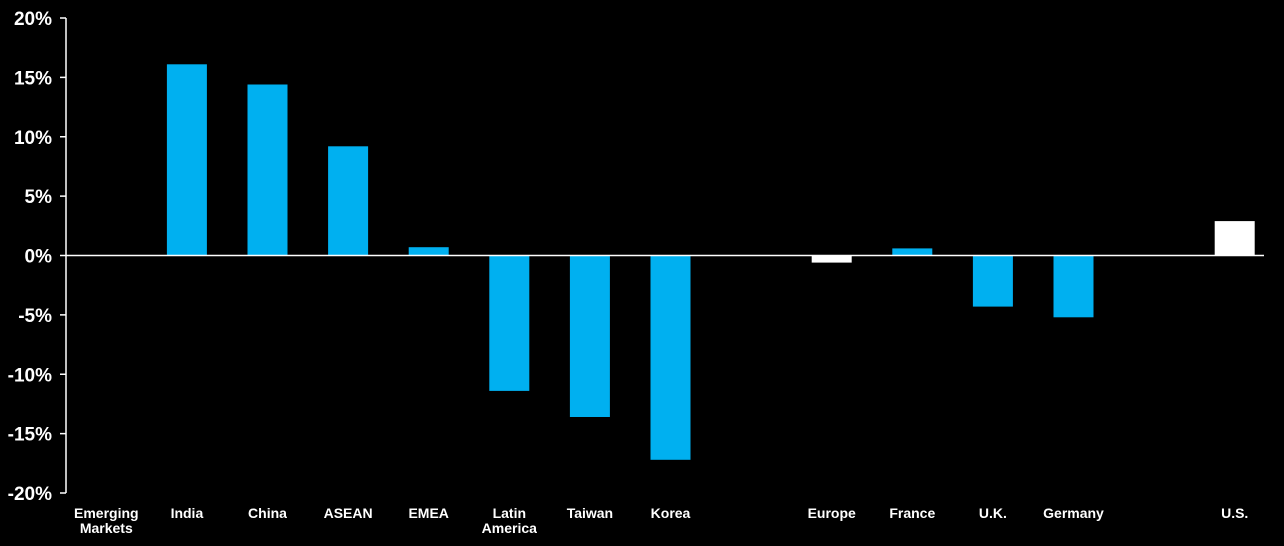 Image resolution: width=1284 pixels, height=546 pixels. What do you see at coordinates (992, 281) in the screenshot?
I see `bar-u-k` at bounding box center [992, 281].